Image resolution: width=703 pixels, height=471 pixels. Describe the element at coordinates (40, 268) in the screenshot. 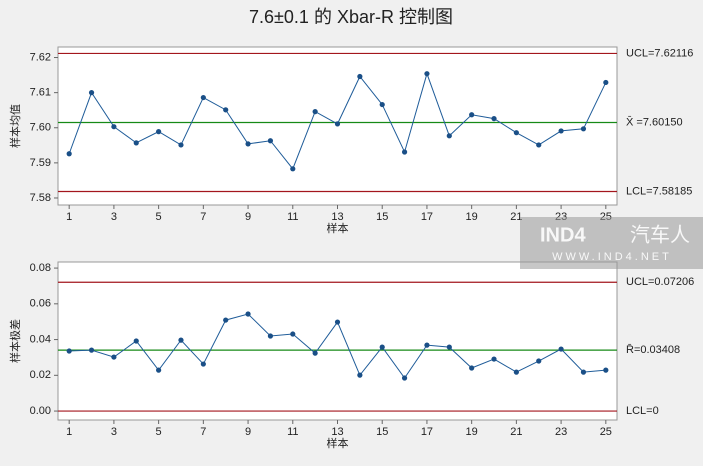

I see `y-tick-label: 0.08` at that location.